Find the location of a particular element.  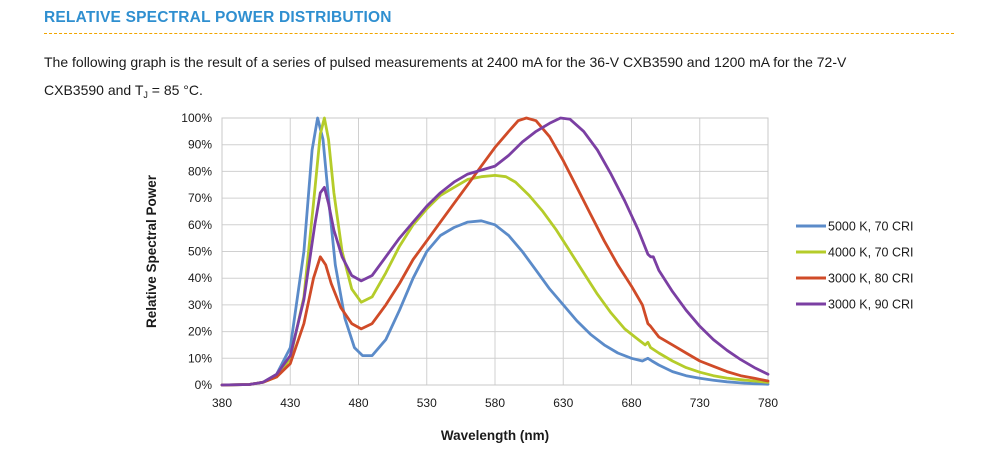

y-tick-label: 90% is located at coordinates (200, 145).